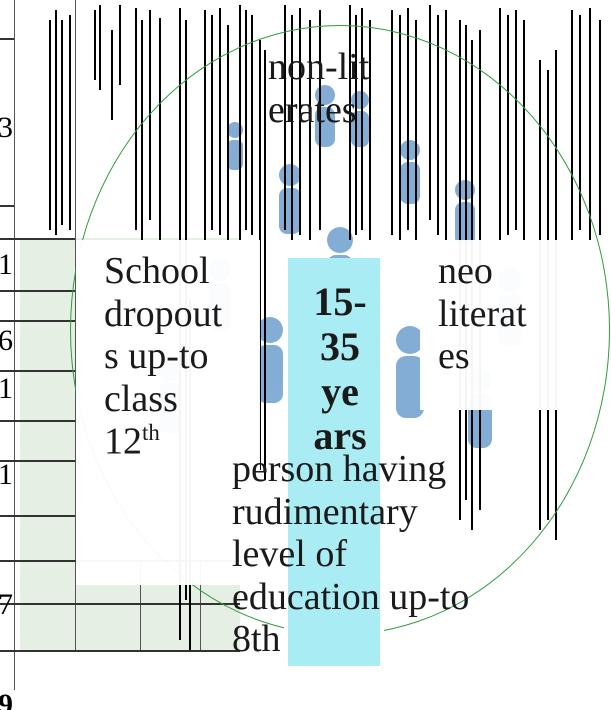  Describe the element at coordinates (6, 604) in the screenshot. I see `table-cell-number: 7` at that location.